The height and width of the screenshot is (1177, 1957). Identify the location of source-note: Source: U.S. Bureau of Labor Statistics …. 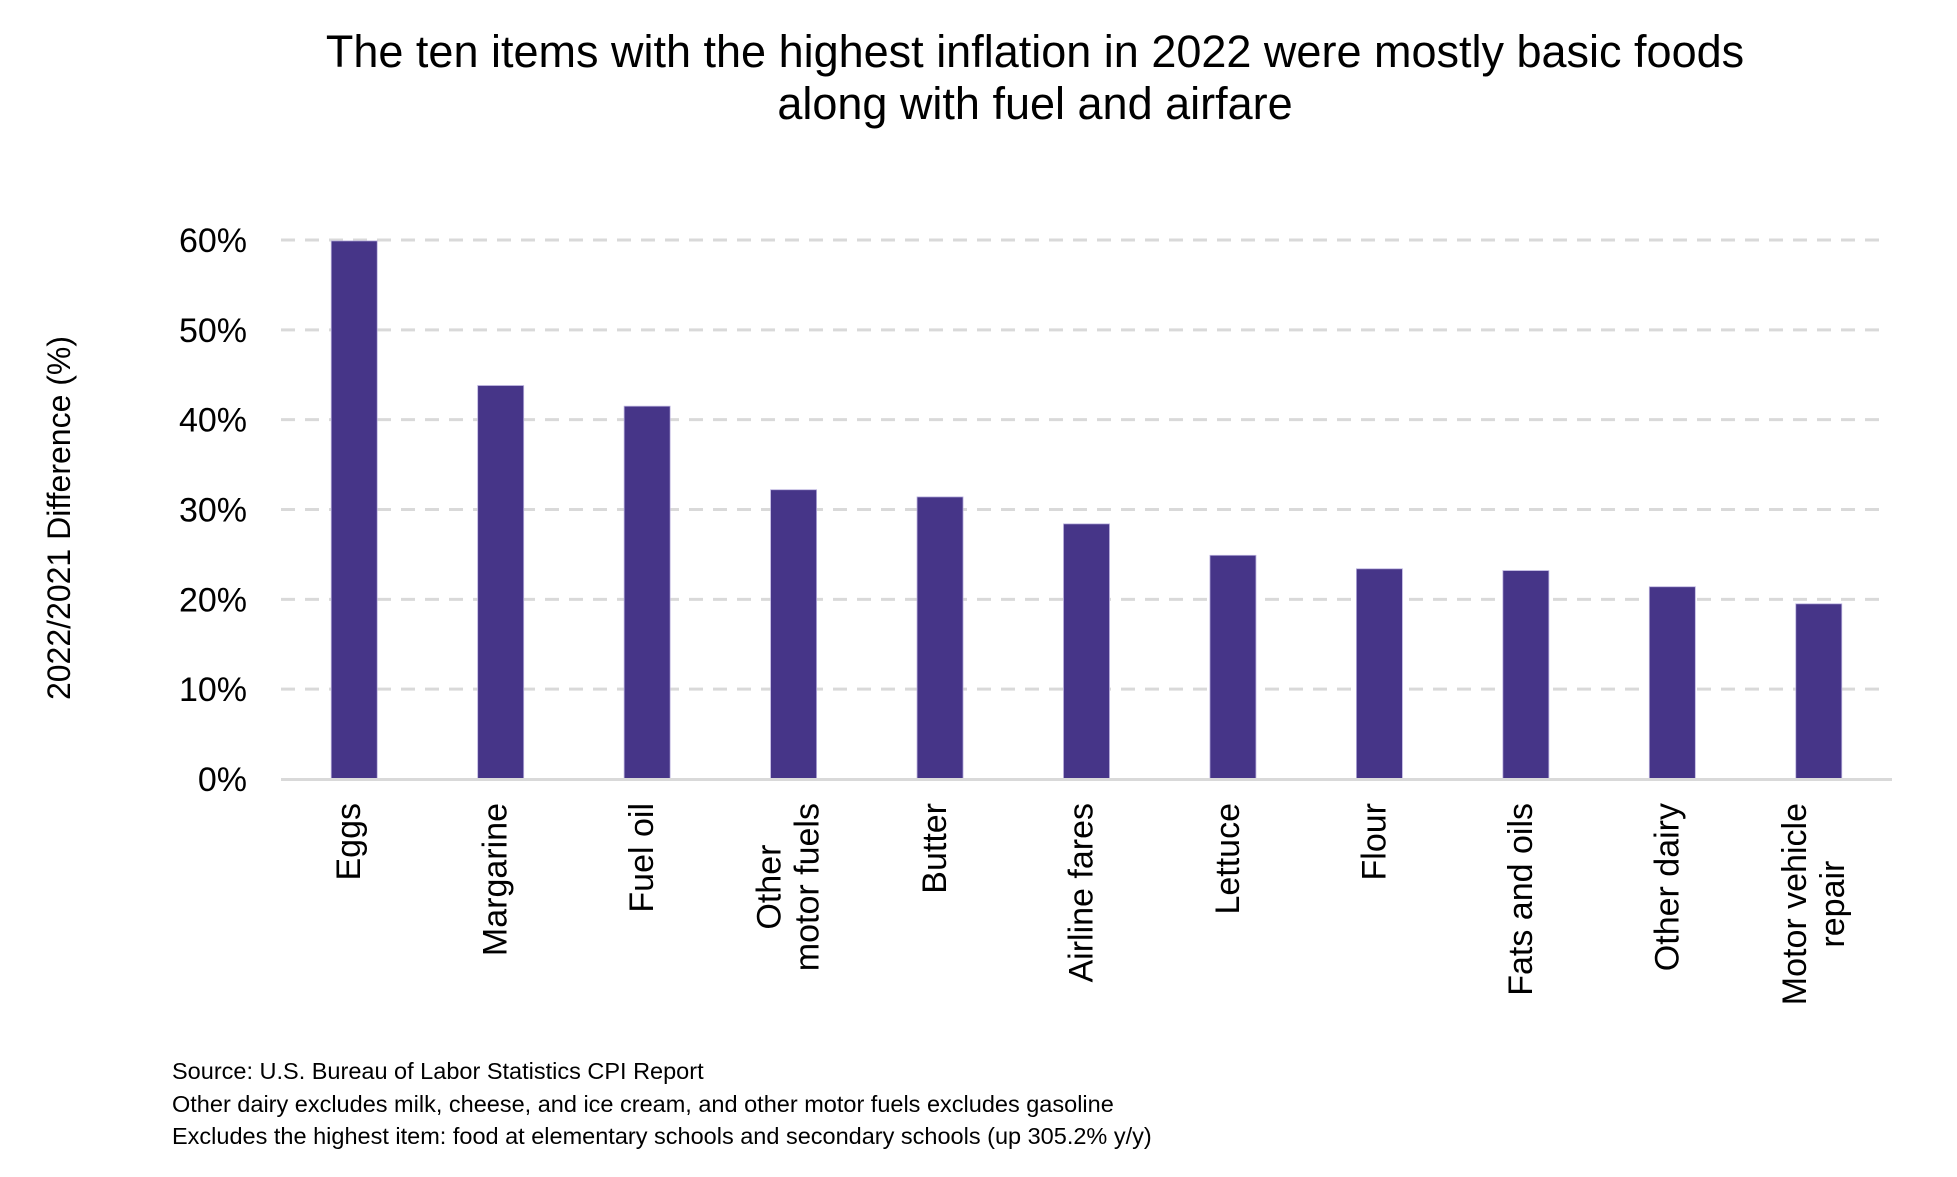
(438, 1071).